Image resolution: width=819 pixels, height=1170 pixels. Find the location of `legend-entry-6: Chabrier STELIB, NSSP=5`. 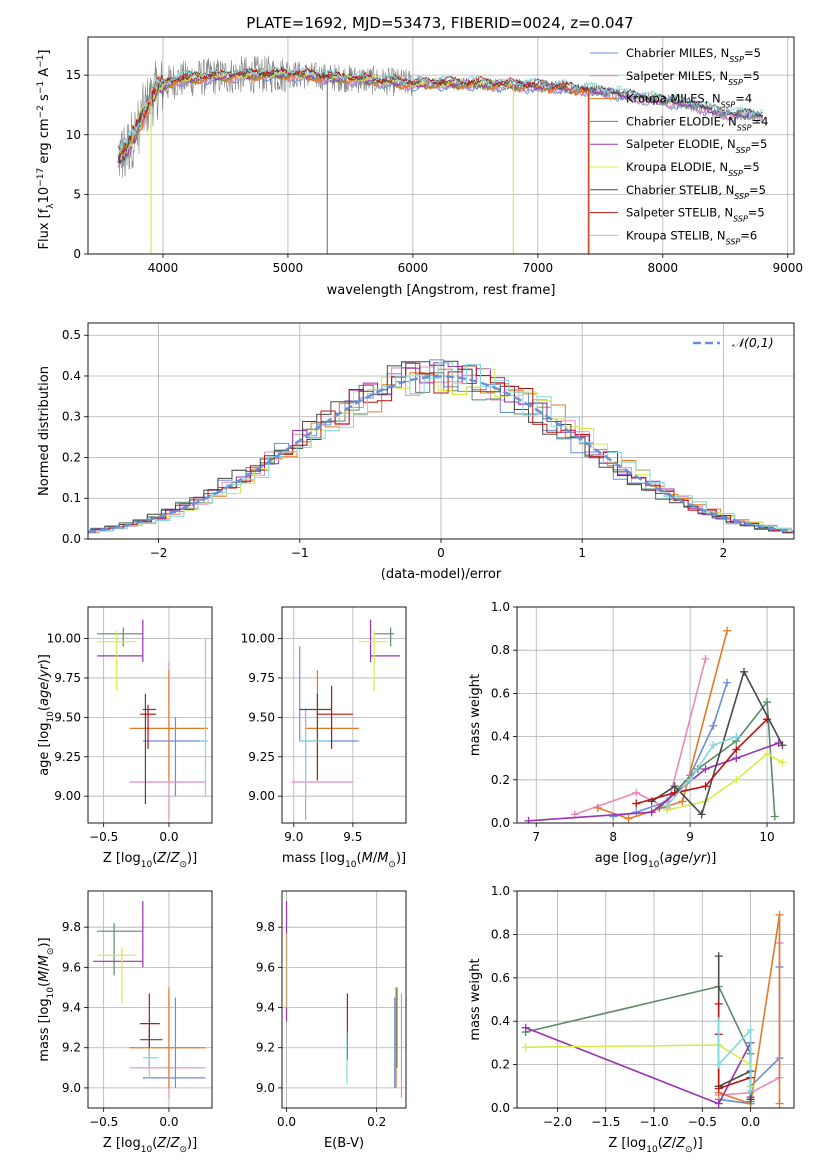

legend-entry-6: Chabrier STELIB, NSSP=5 is located at coordinates (696, 192).